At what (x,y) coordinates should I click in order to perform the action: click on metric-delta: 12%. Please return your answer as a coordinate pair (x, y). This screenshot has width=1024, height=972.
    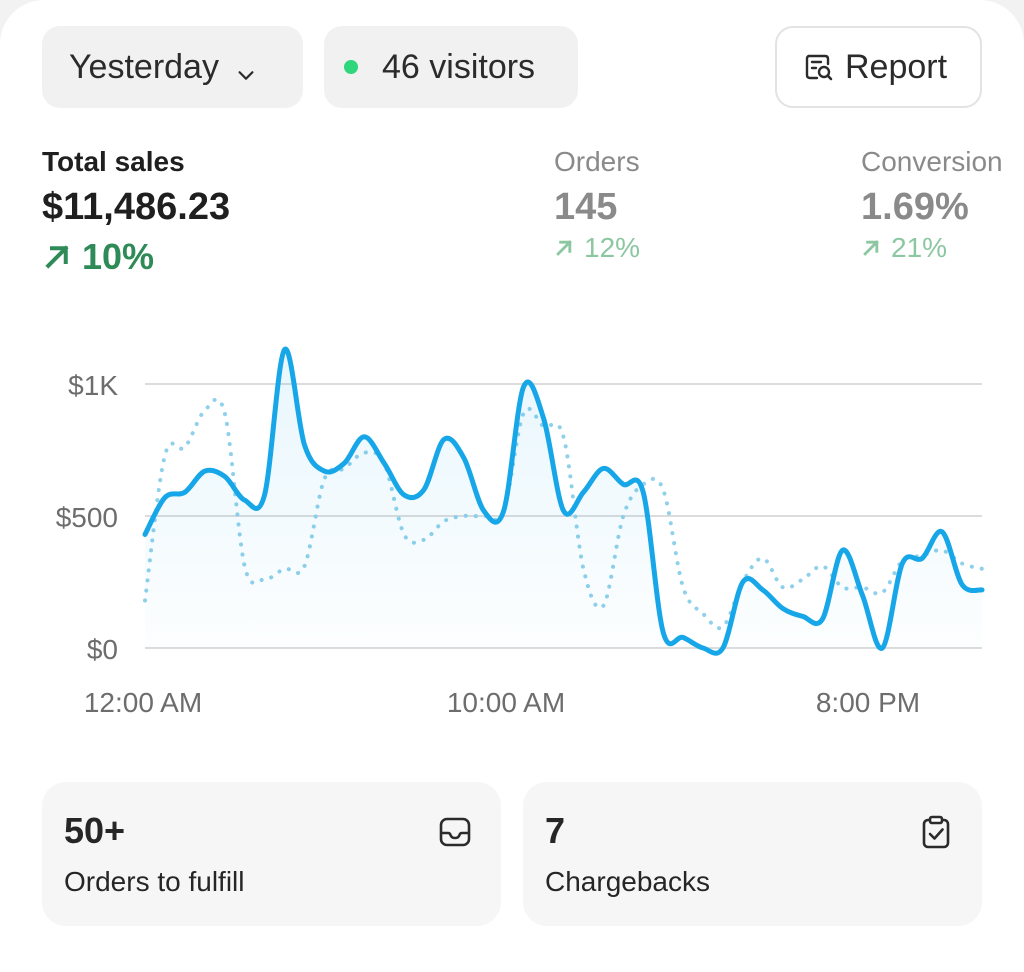
    Looking at the image, I should click on (597, 248).